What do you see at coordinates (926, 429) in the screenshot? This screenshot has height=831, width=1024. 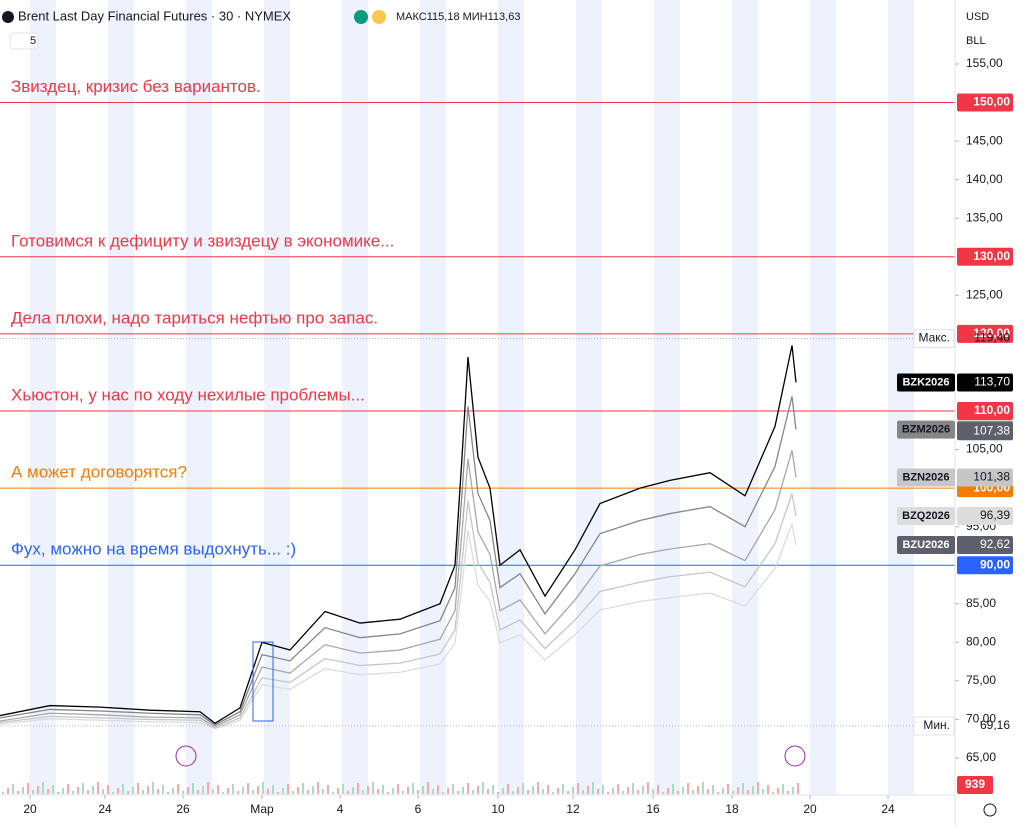 I see `series-tag-label: BZM2026` at bounding box center [926, 429].